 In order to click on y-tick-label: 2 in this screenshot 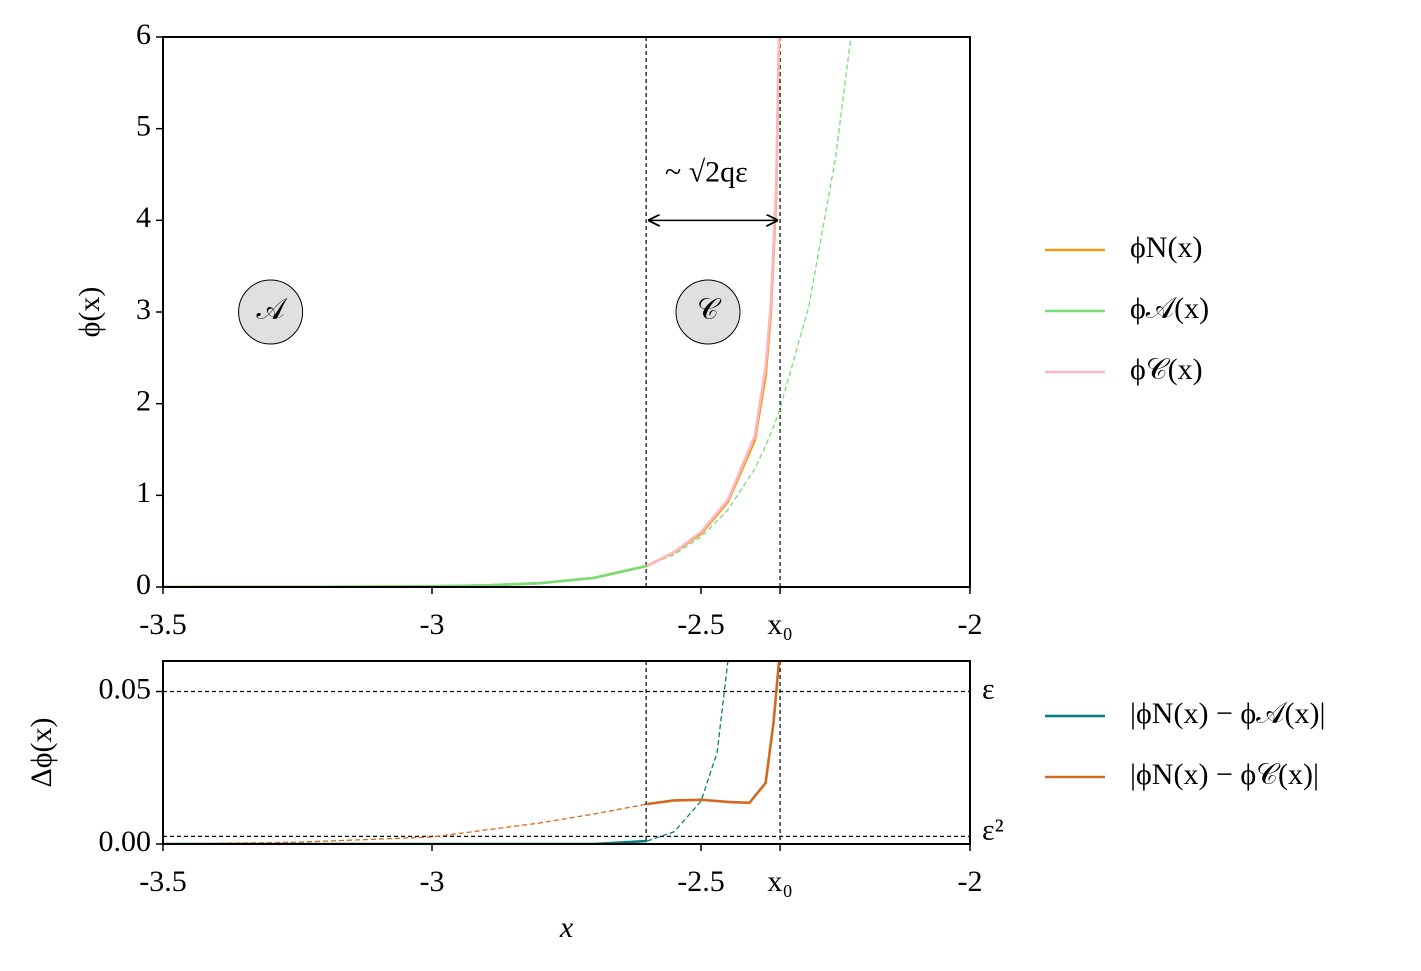, I will do `click(143, 401)`.